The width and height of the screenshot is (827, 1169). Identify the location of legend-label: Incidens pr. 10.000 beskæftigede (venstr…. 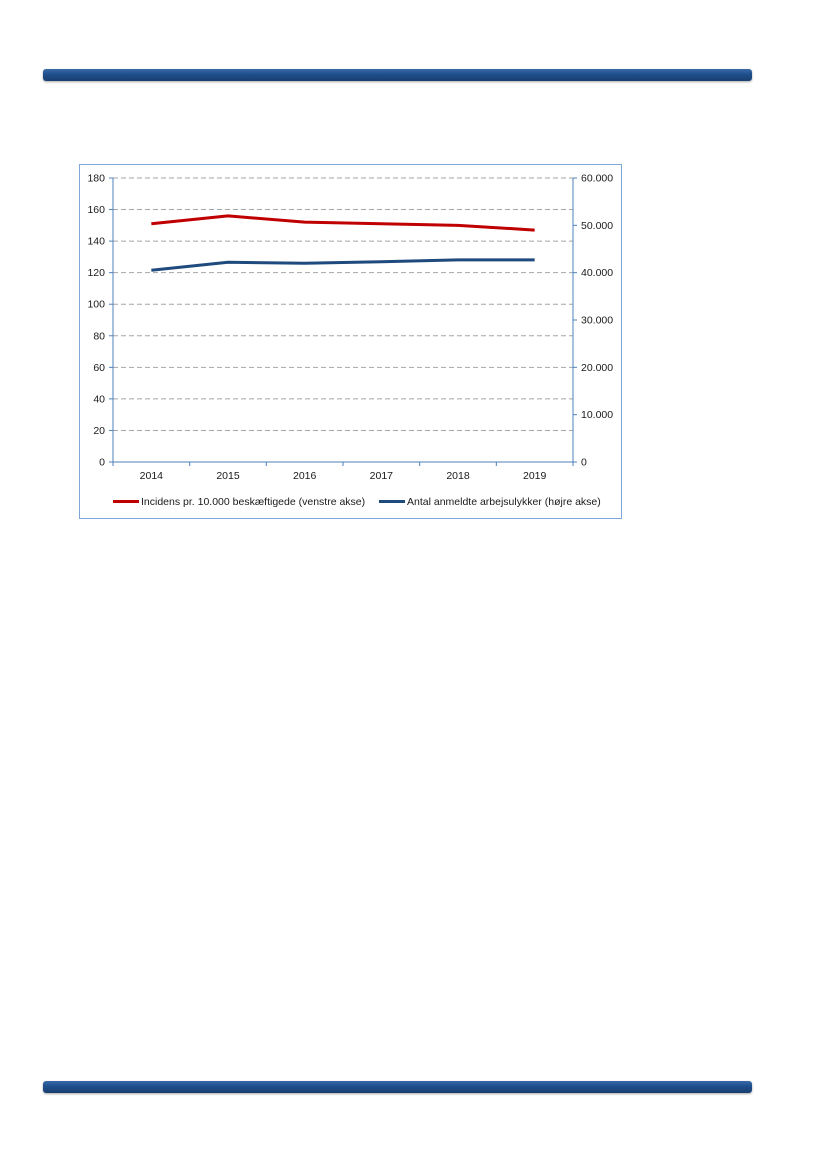
(253, 502).